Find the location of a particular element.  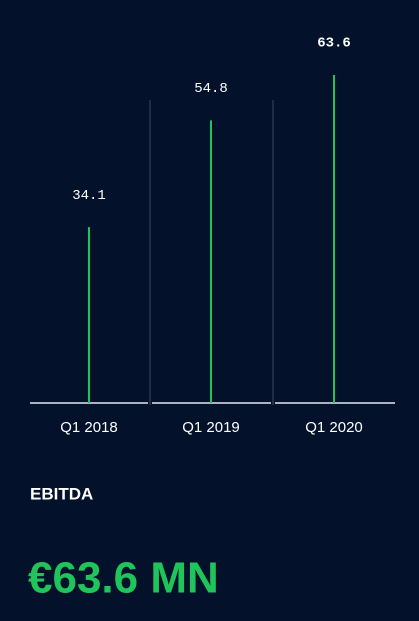

x-tick-label: Q1 2018 is located at coordinates (89, 427).